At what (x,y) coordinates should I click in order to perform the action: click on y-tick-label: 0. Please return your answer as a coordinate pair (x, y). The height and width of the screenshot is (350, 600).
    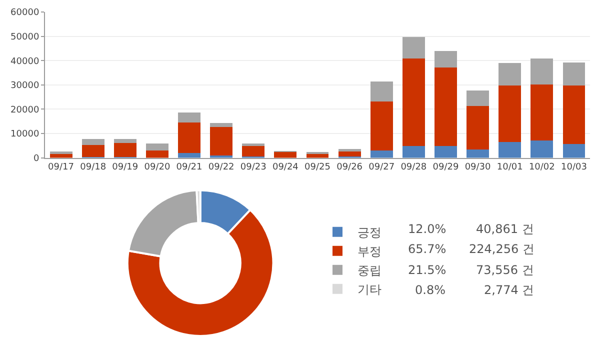
    Looking at the image, I should click on (36, 159).